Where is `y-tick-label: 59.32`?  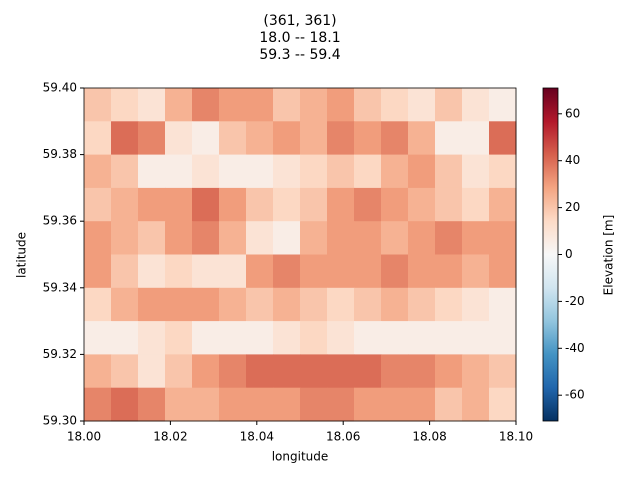
y-tick-label: 59.32 is located at coordinates (60, 354).